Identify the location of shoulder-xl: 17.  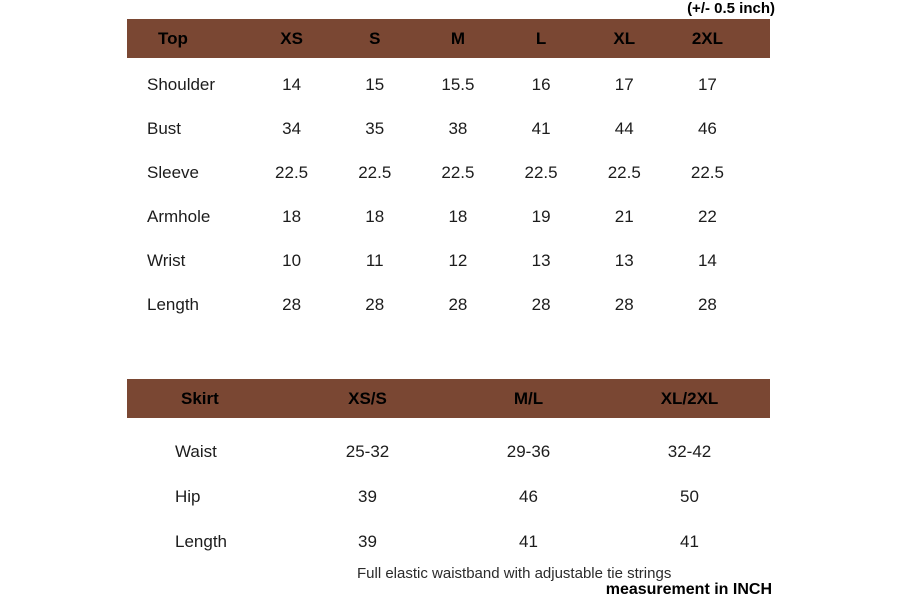
(624, 84).